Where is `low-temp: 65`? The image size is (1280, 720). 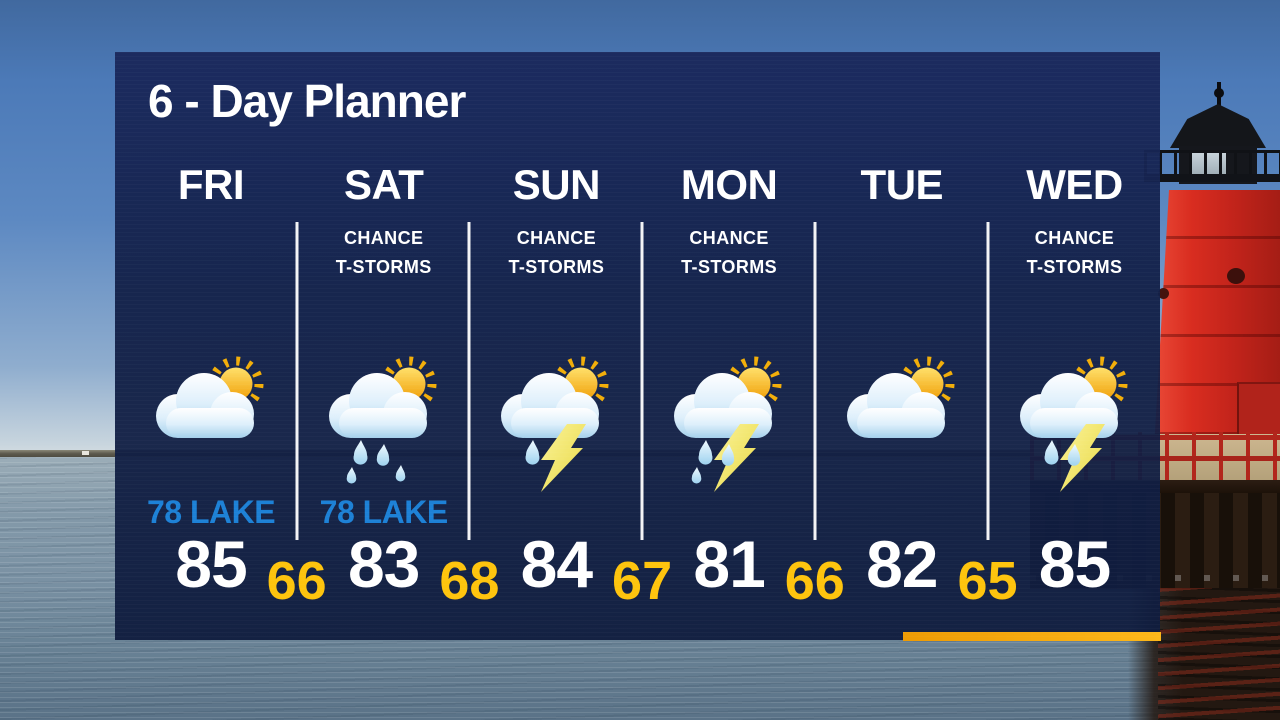 low-temp: 65 is located at coordinates (987, 581).